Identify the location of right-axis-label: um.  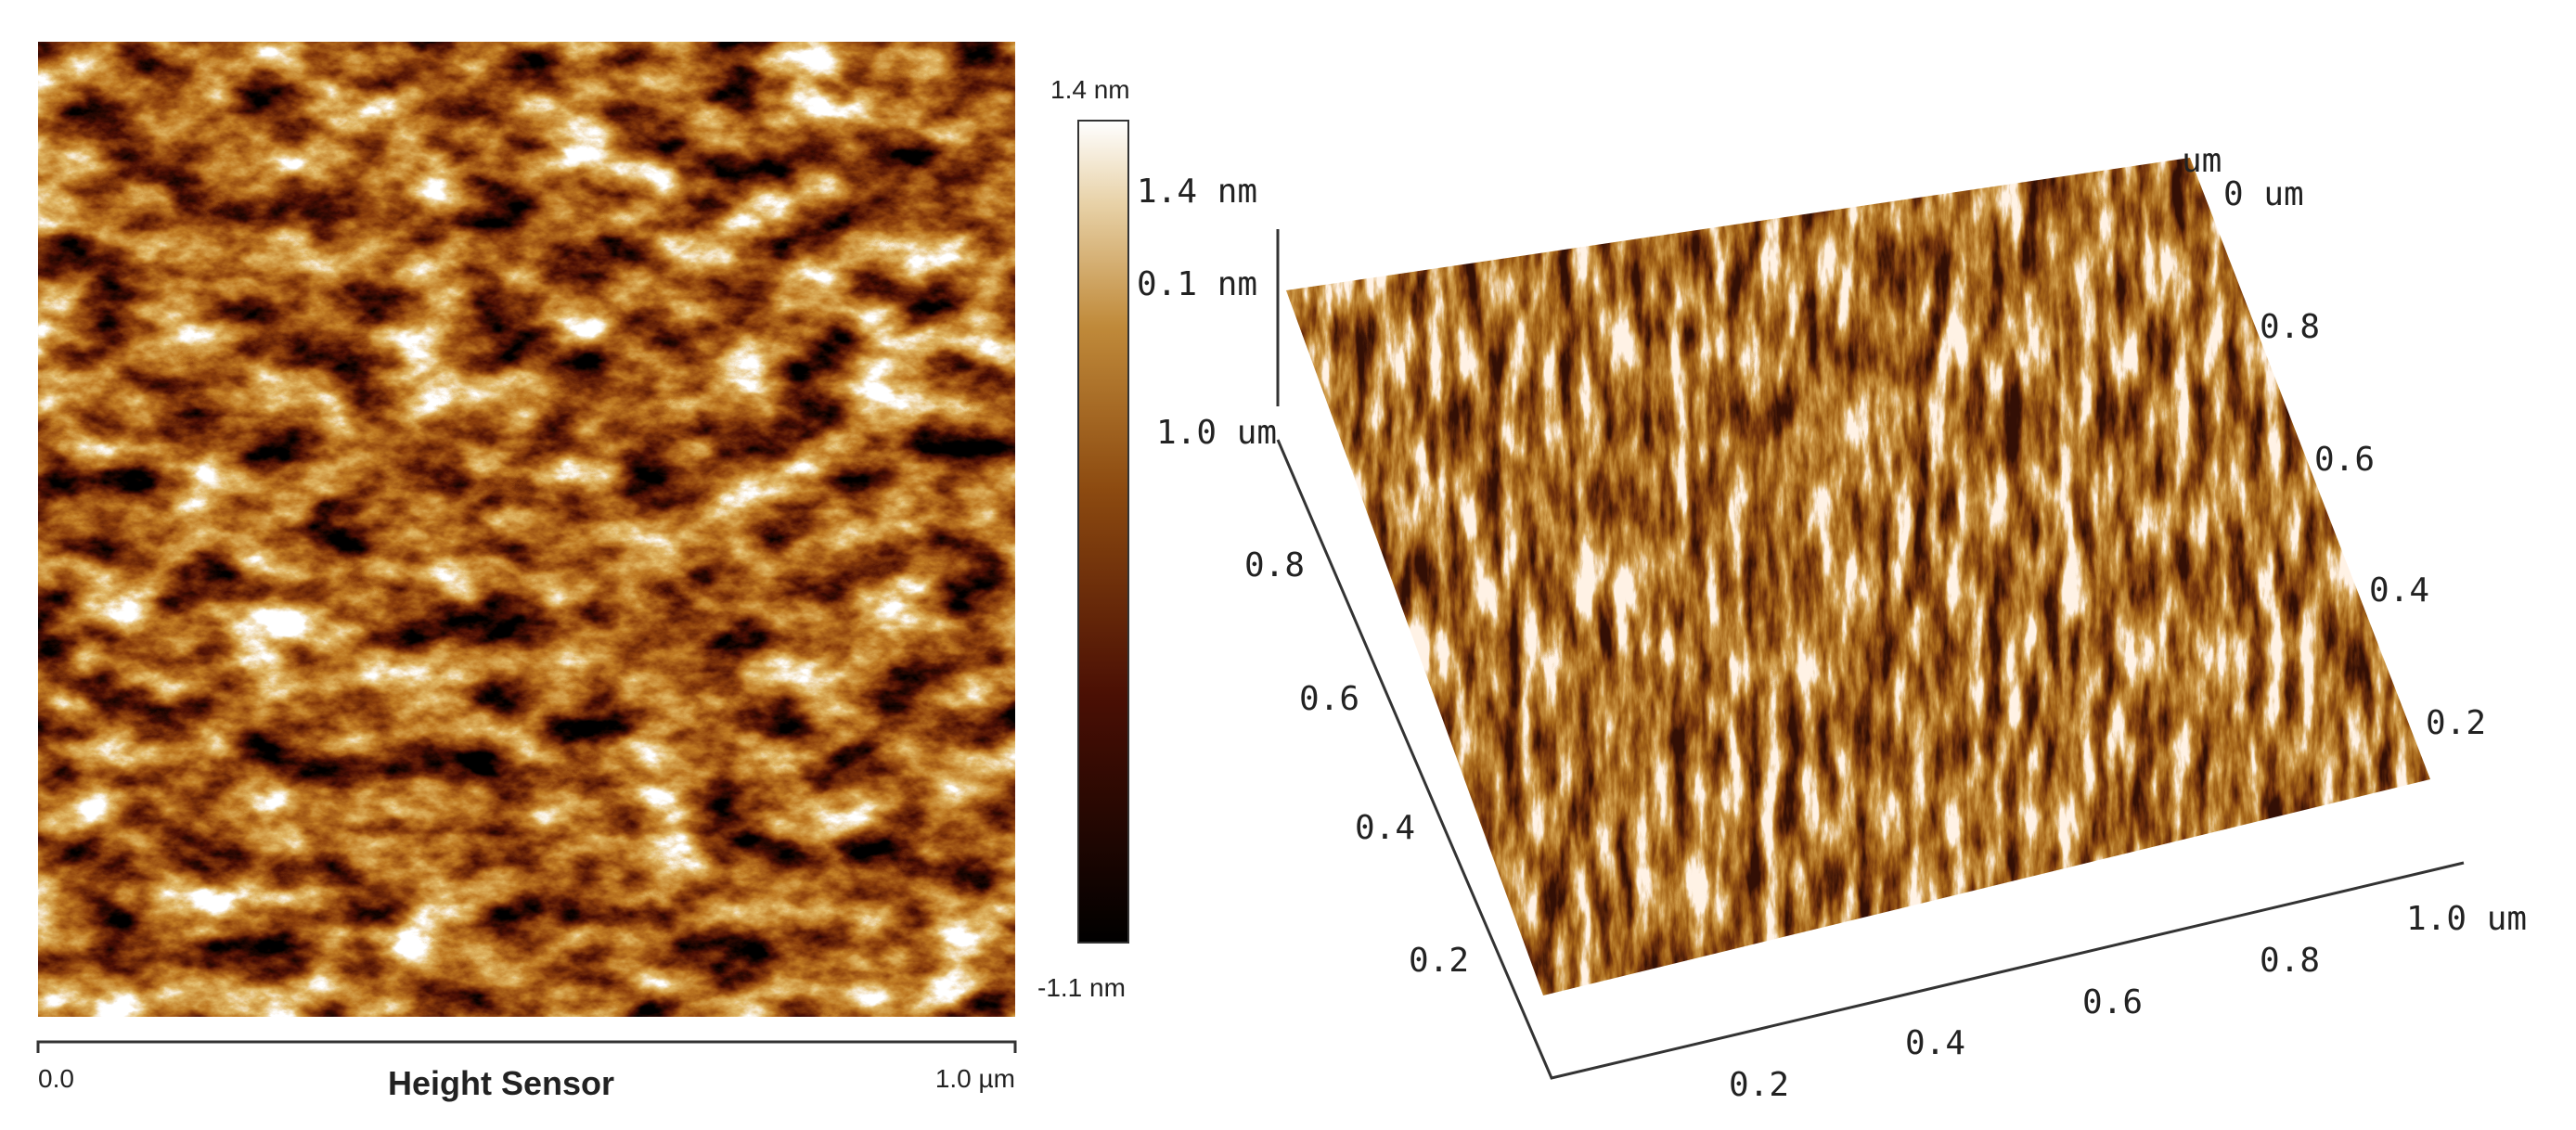
(2202, 161).